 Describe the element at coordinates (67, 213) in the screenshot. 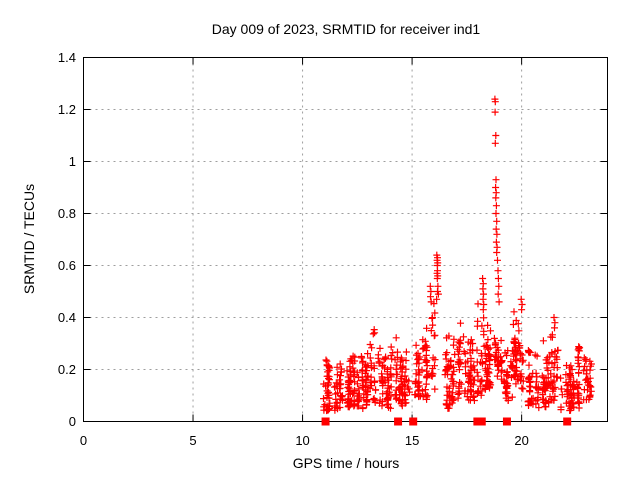

I see `y-tick-label: 0.8` at that location.